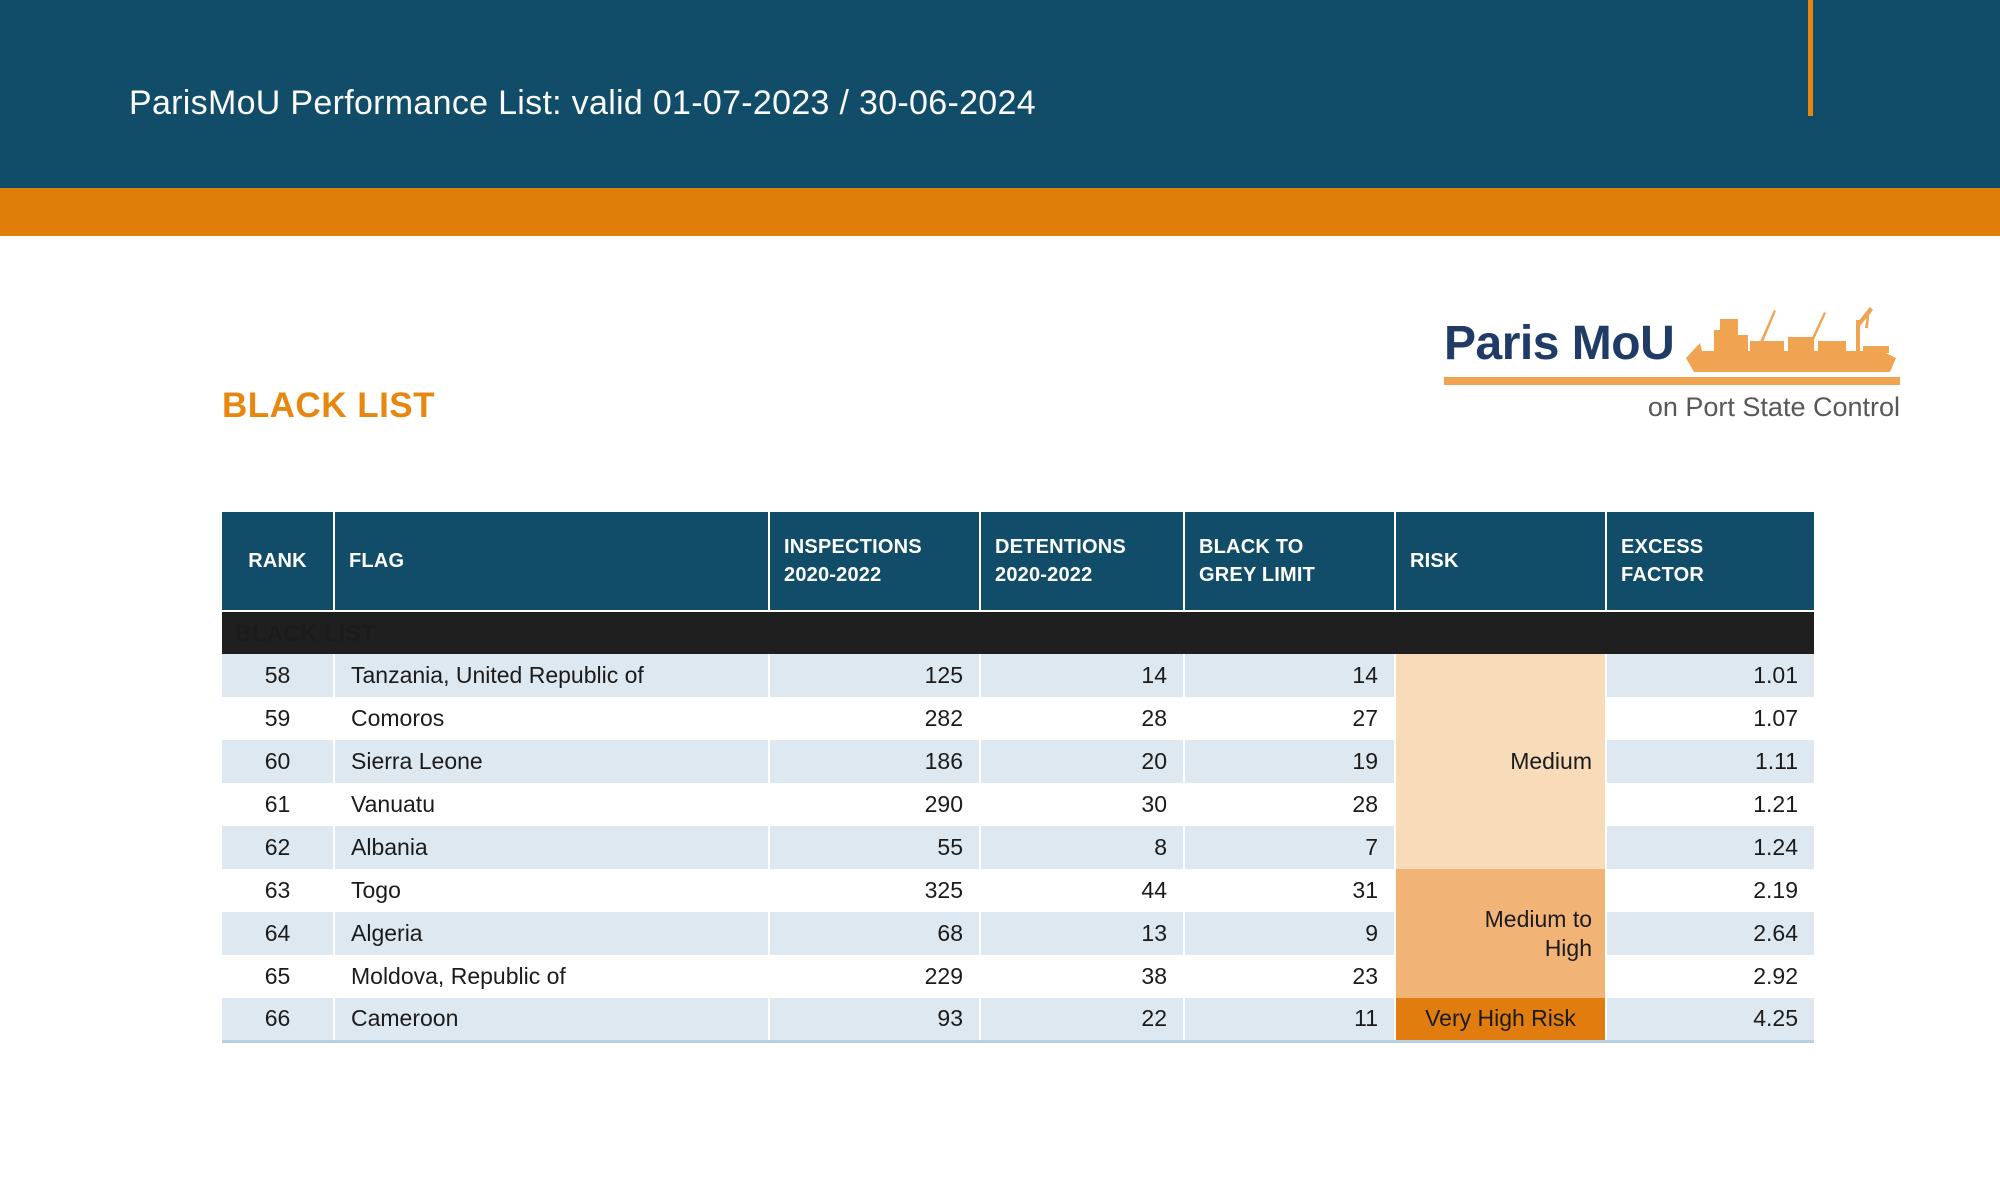 This screenshot has width=2000, height=1184. I want to click on cell-excess: 1.21, so click(1709, 804).